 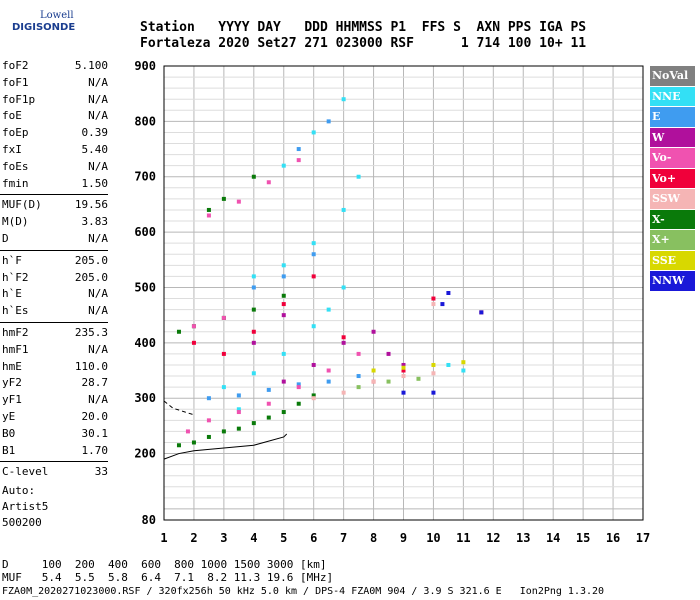 What do you see at coordinates (55, 472) in the screenshot?
I see `param-row: C-level 33` at bounding box center [55, 472].